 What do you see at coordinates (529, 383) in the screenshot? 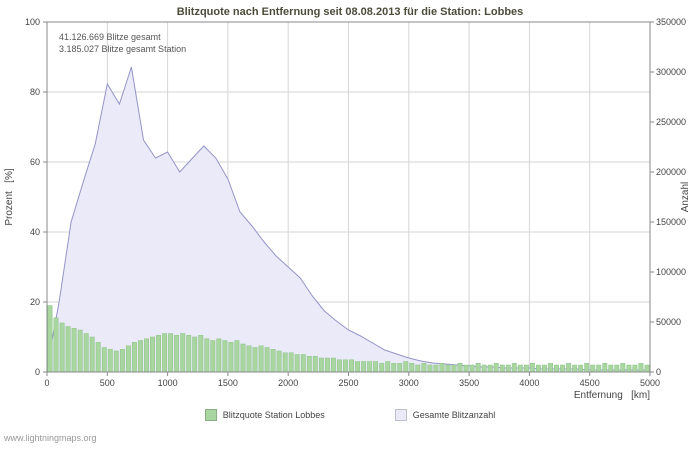
I see `svg-text: 4000` at bounding box center [529, 383].